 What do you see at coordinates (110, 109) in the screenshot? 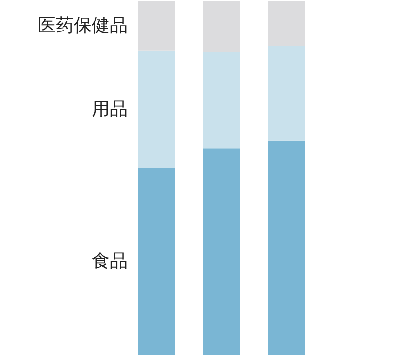
I see `series-label: 用品` at bounding box center [110, 109].